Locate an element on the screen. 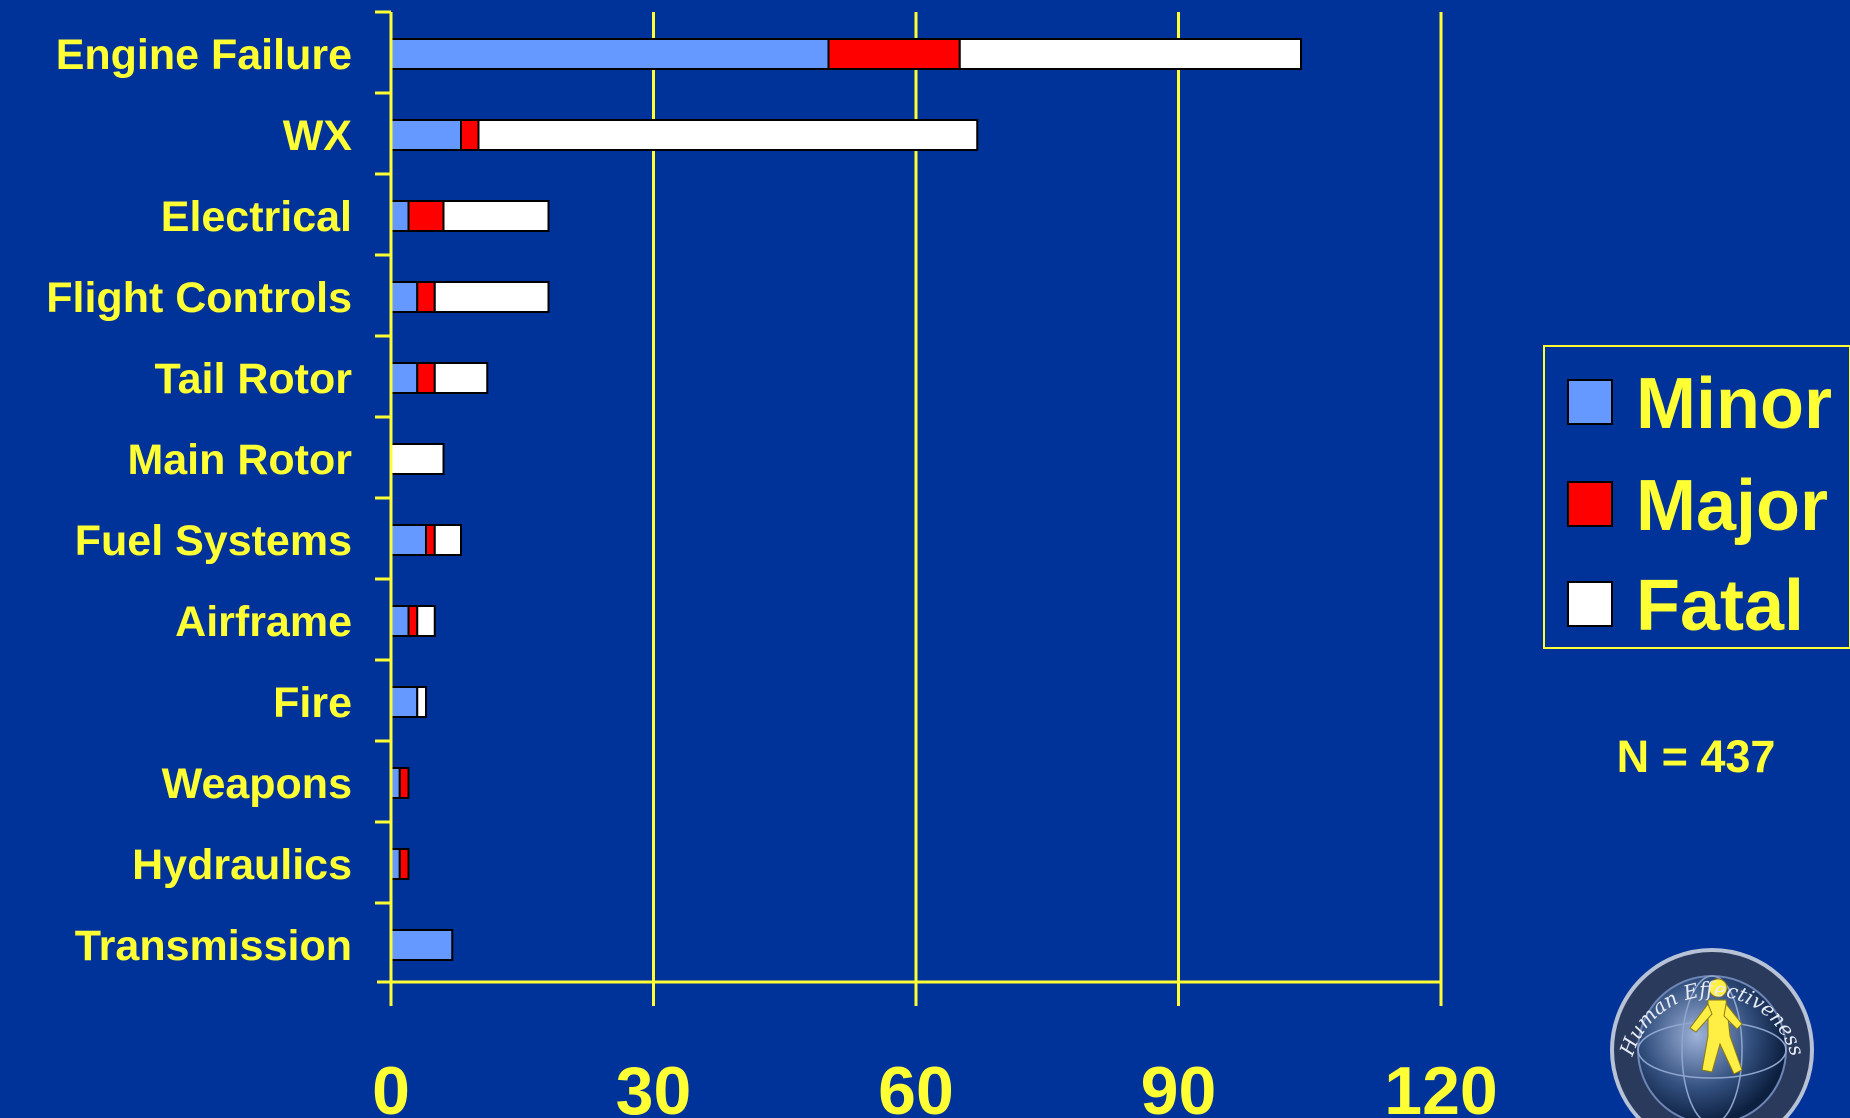 Image resolution: width=1850 pixels, height=1118 pixels. bar-wx-fatal is located at coordinates (728, 135).